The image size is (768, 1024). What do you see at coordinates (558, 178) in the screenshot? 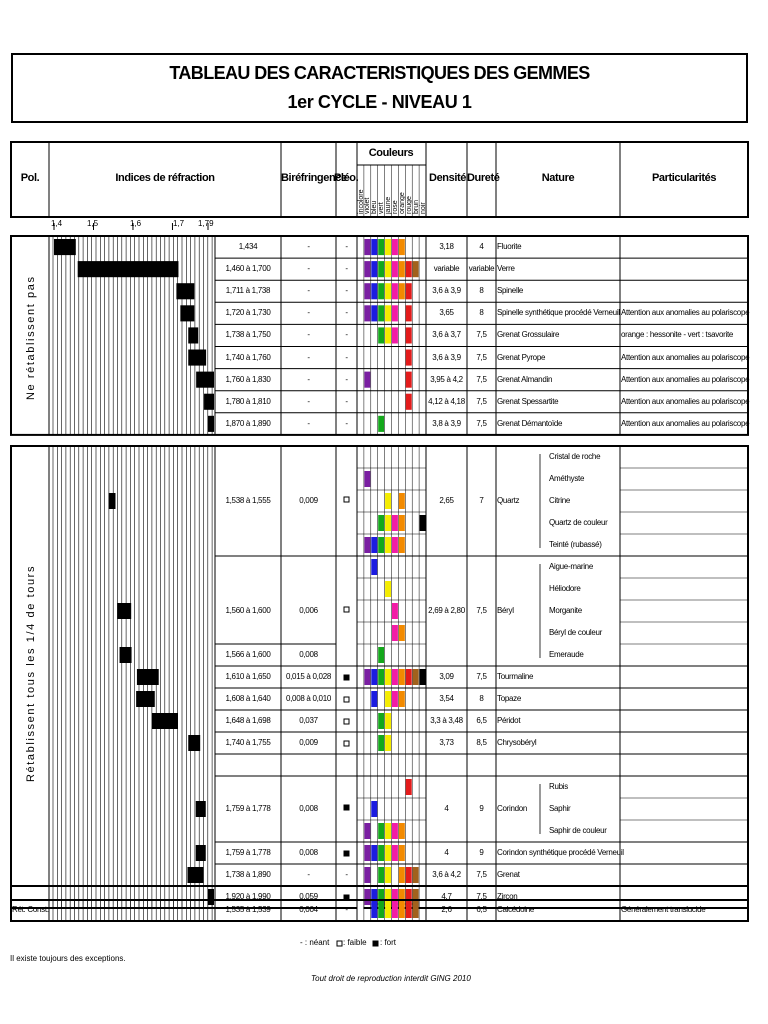
I see `header-nature: Nature` at bounding box center [558, 178].